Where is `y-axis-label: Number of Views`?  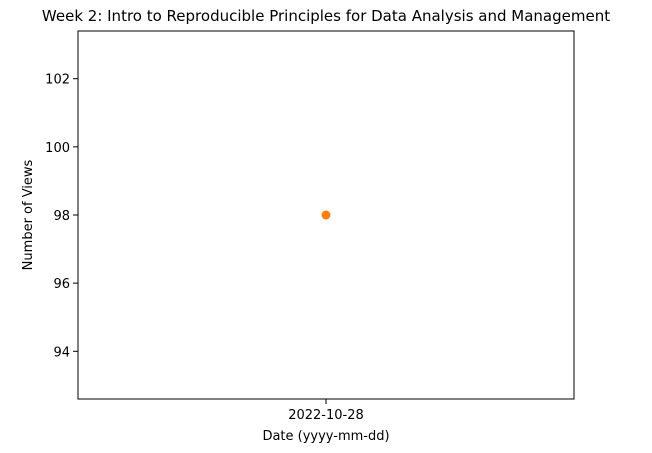
y-axis-label: Number of Views is located at coordinates (28, 214).